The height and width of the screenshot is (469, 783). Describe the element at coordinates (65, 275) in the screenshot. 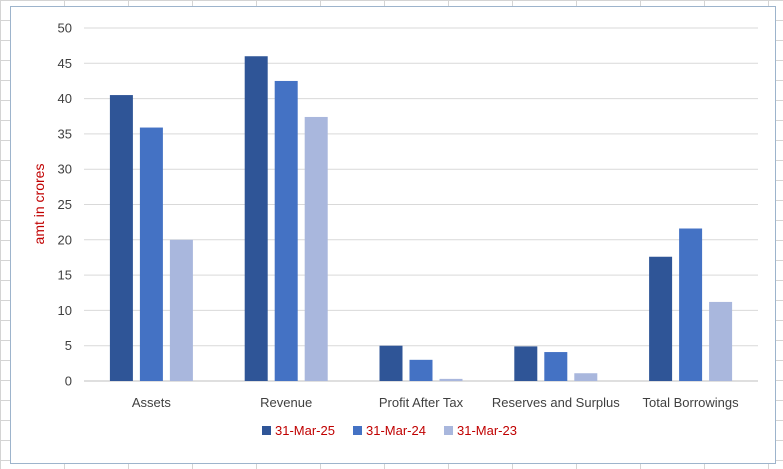

I see `y-tick-label: 15` at that location.